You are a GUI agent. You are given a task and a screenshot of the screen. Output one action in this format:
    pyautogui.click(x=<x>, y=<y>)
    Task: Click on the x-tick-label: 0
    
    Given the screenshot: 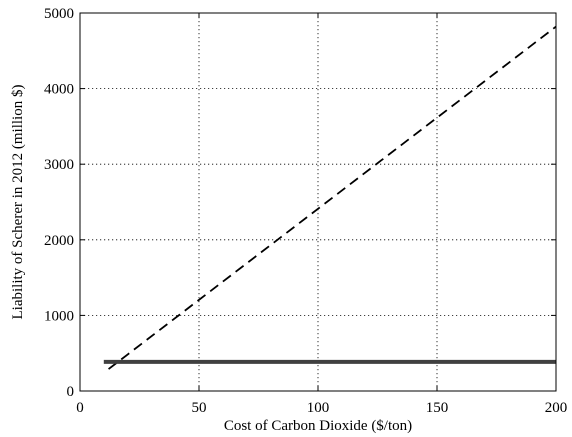 What is the action you would take?
    pyautogui.click(x=80, y=408)
    